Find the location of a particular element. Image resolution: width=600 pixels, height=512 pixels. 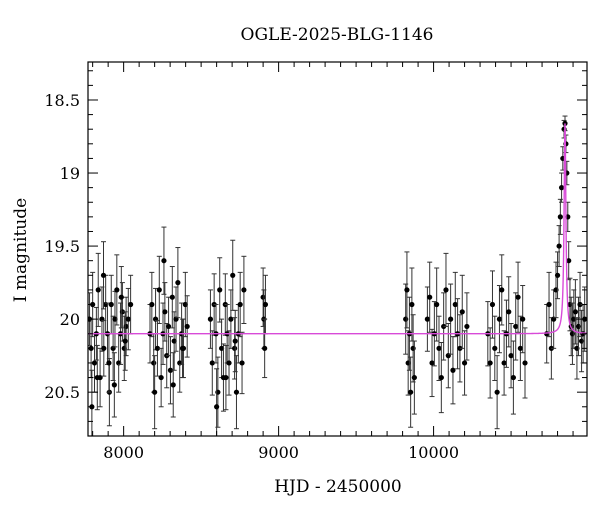

x-axis-label: HJD - 2450000 is located at coordinates (338, 487).